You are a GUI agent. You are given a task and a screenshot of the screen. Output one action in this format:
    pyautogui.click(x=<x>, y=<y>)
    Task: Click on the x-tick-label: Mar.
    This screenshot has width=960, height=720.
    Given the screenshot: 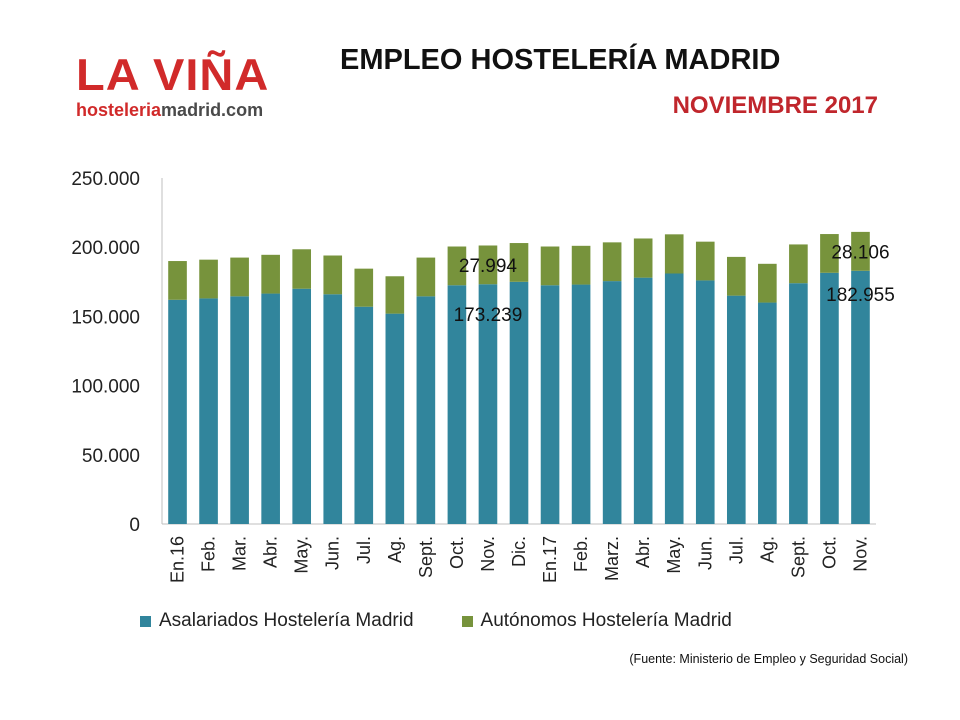 What is the action you would take?
    pyautogui.click(x=240, y=553)
    